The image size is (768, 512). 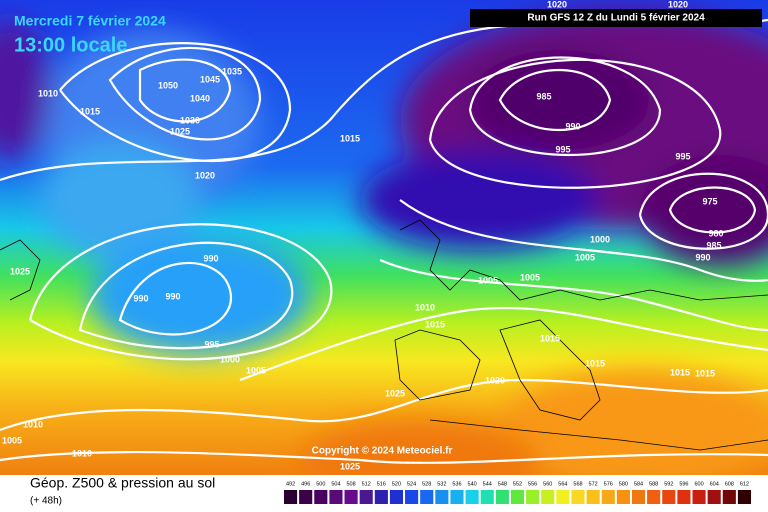 What do you see at coordinates (623, 484) in the screenshot?
I see `legend-value: 580` at bounding box center [623, 484].